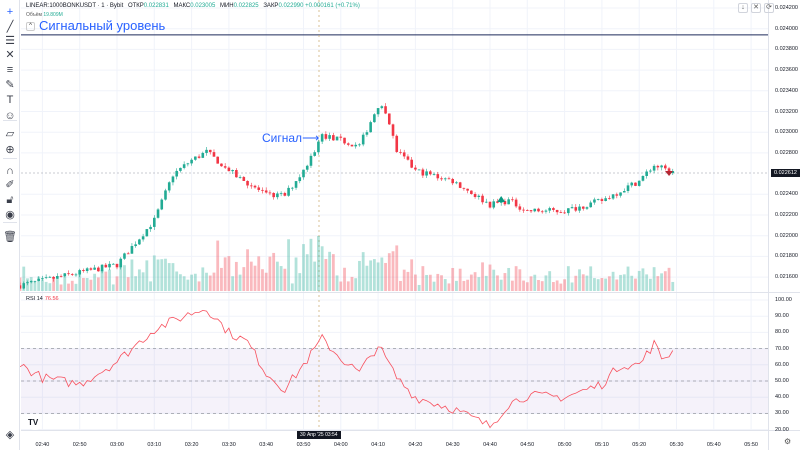 The image size is (800, 450). Describe the element at coordinates (782, 332) in the screenshot. I see `rsi-axis-label: 80.00` at that location.